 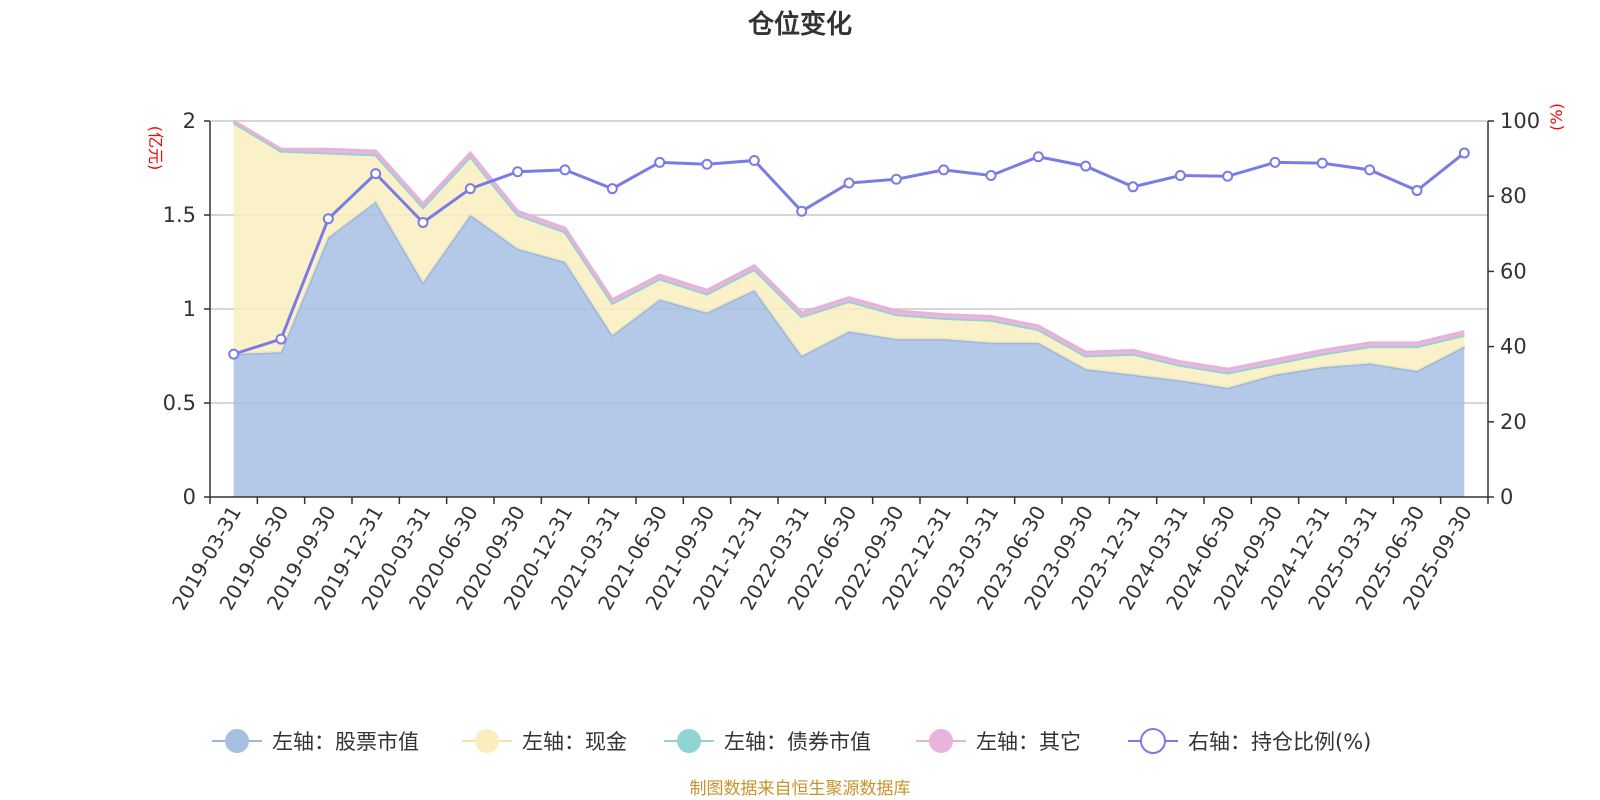 I want to click on legend-label: 左轴：债券市值, so click(x=797, y=742).